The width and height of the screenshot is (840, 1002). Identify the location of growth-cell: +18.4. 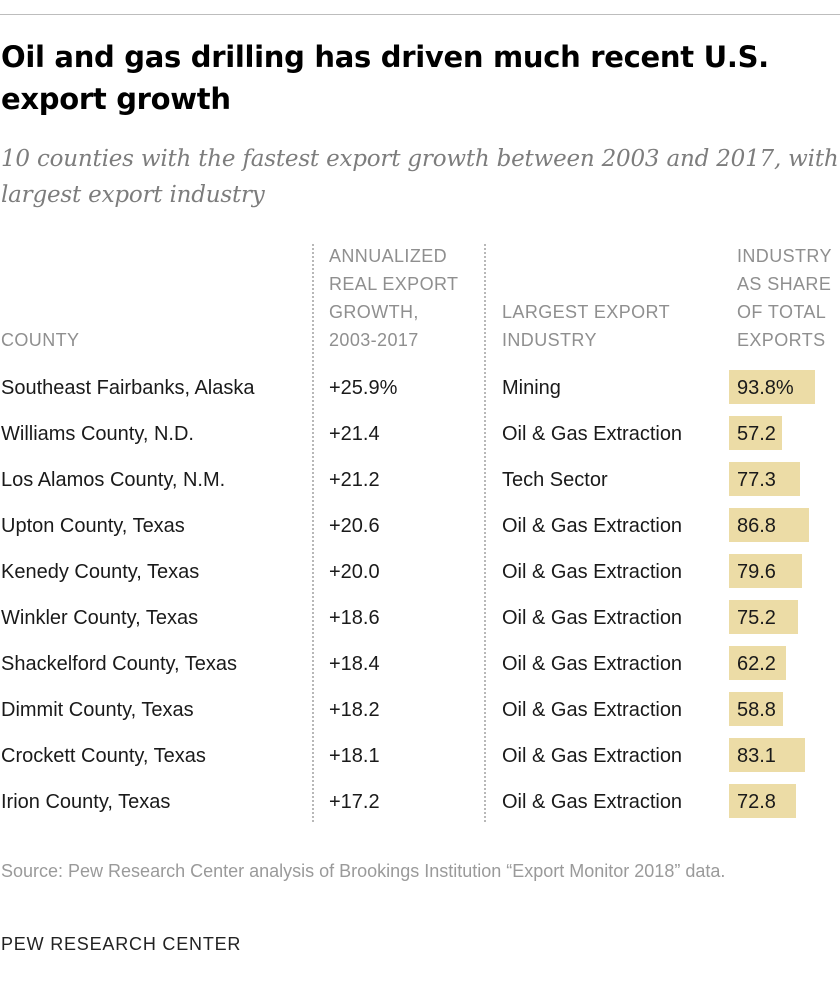
(354, 664).